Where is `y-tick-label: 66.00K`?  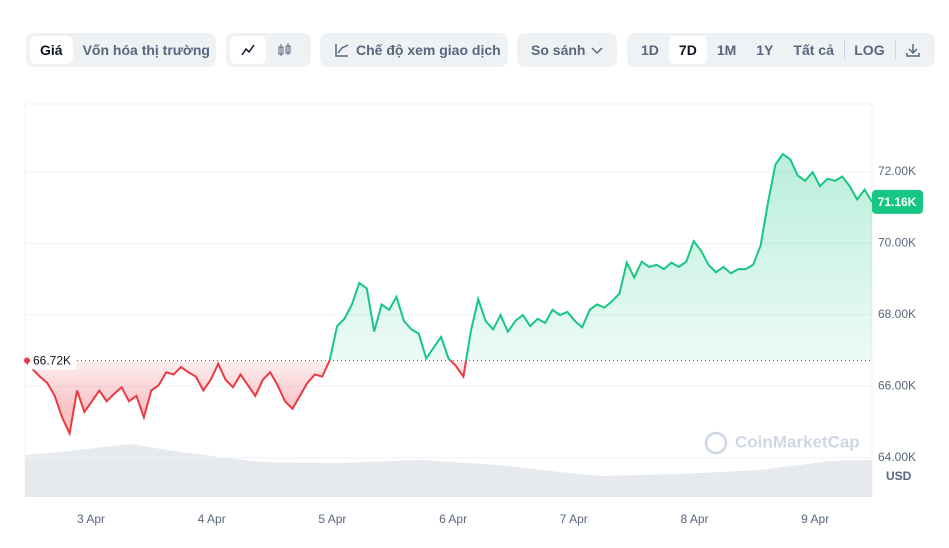
y-tick-label: 66.00K is located at coordinates (897, 385).